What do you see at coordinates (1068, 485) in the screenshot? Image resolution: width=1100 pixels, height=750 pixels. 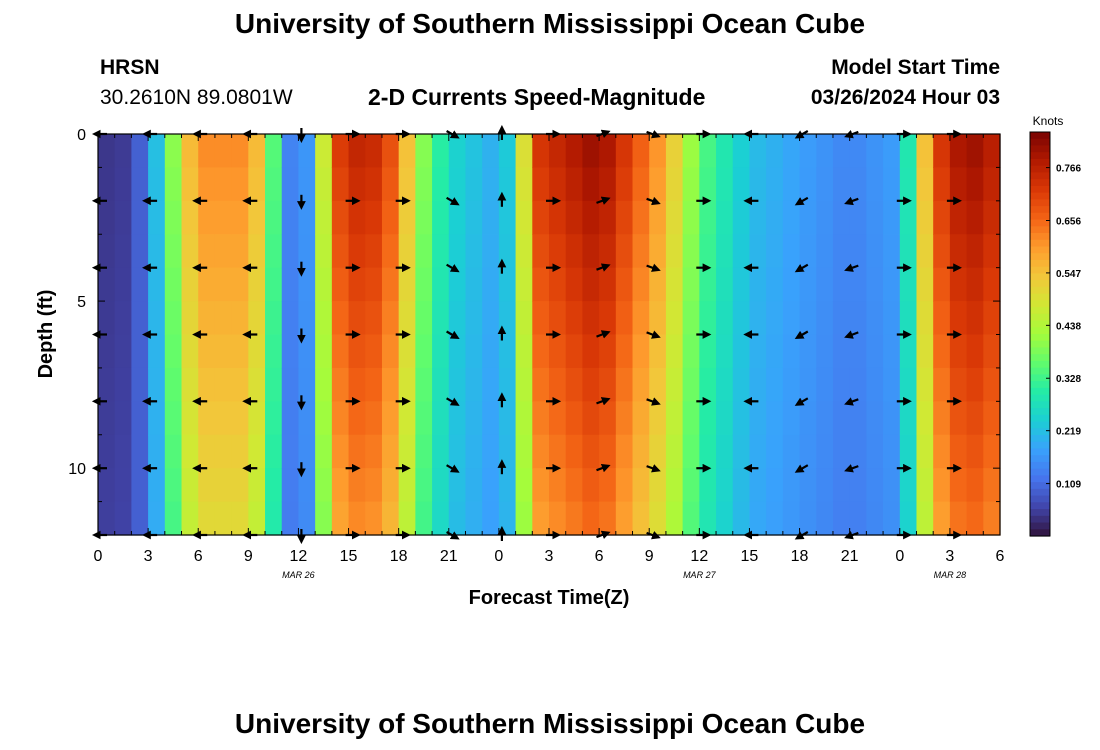 I see `colorbar-tick-label: 0.109` at bounding box center [1068, 485].